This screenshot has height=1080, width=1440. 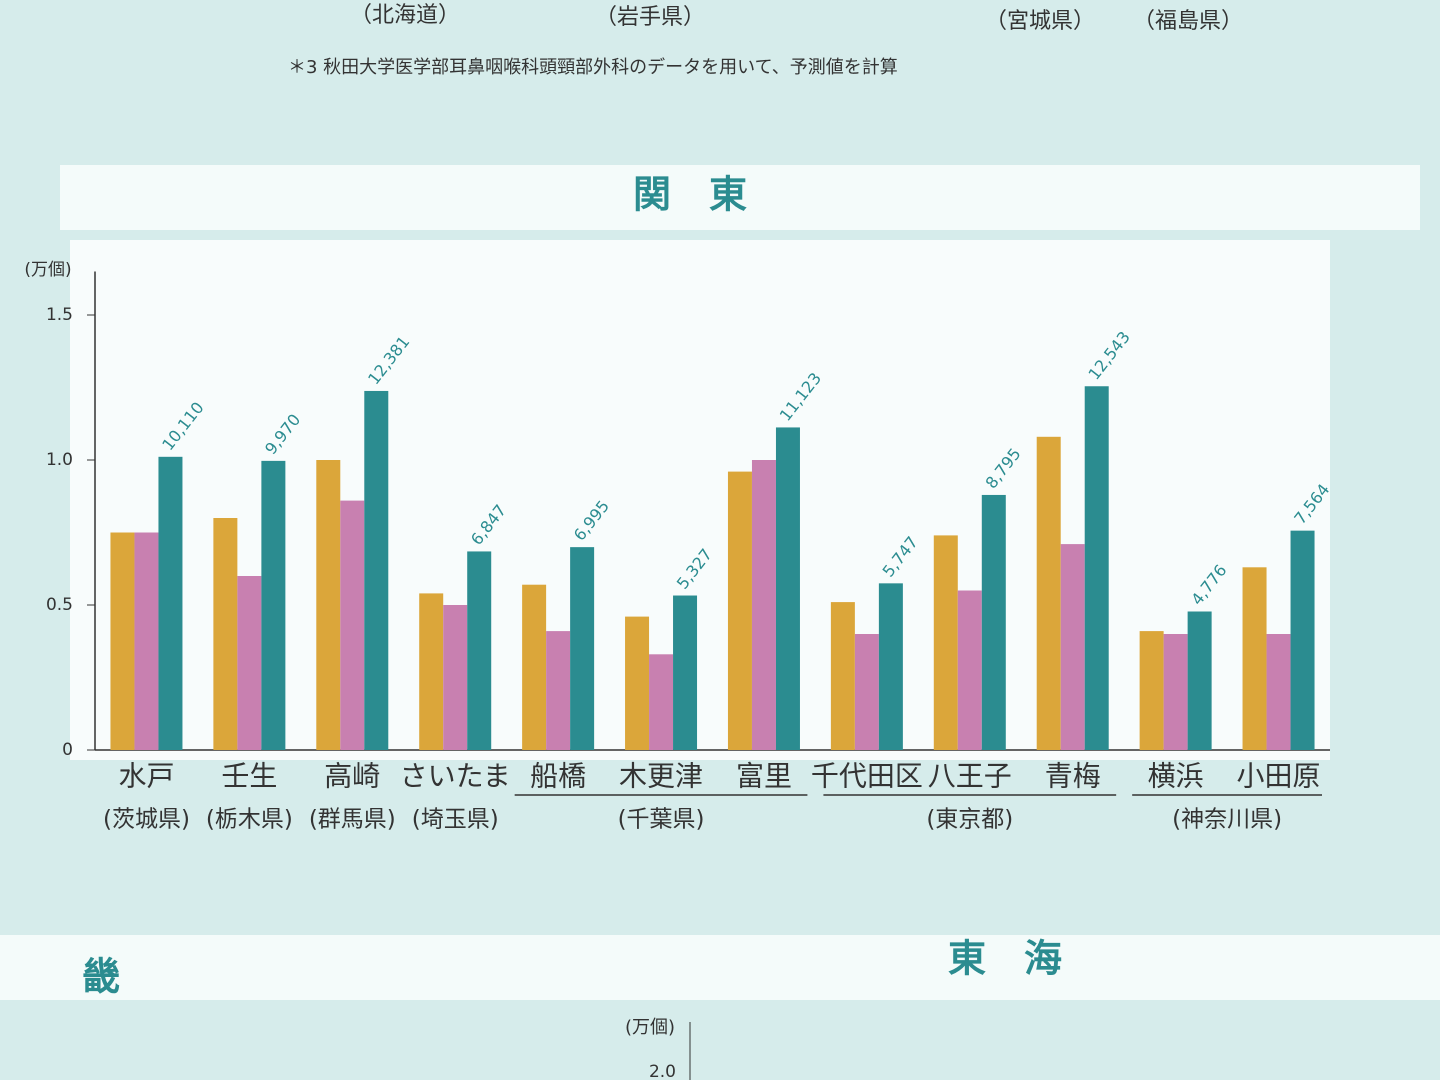 I want to click on group-label: (千葉県), so click(x=661, y=820).